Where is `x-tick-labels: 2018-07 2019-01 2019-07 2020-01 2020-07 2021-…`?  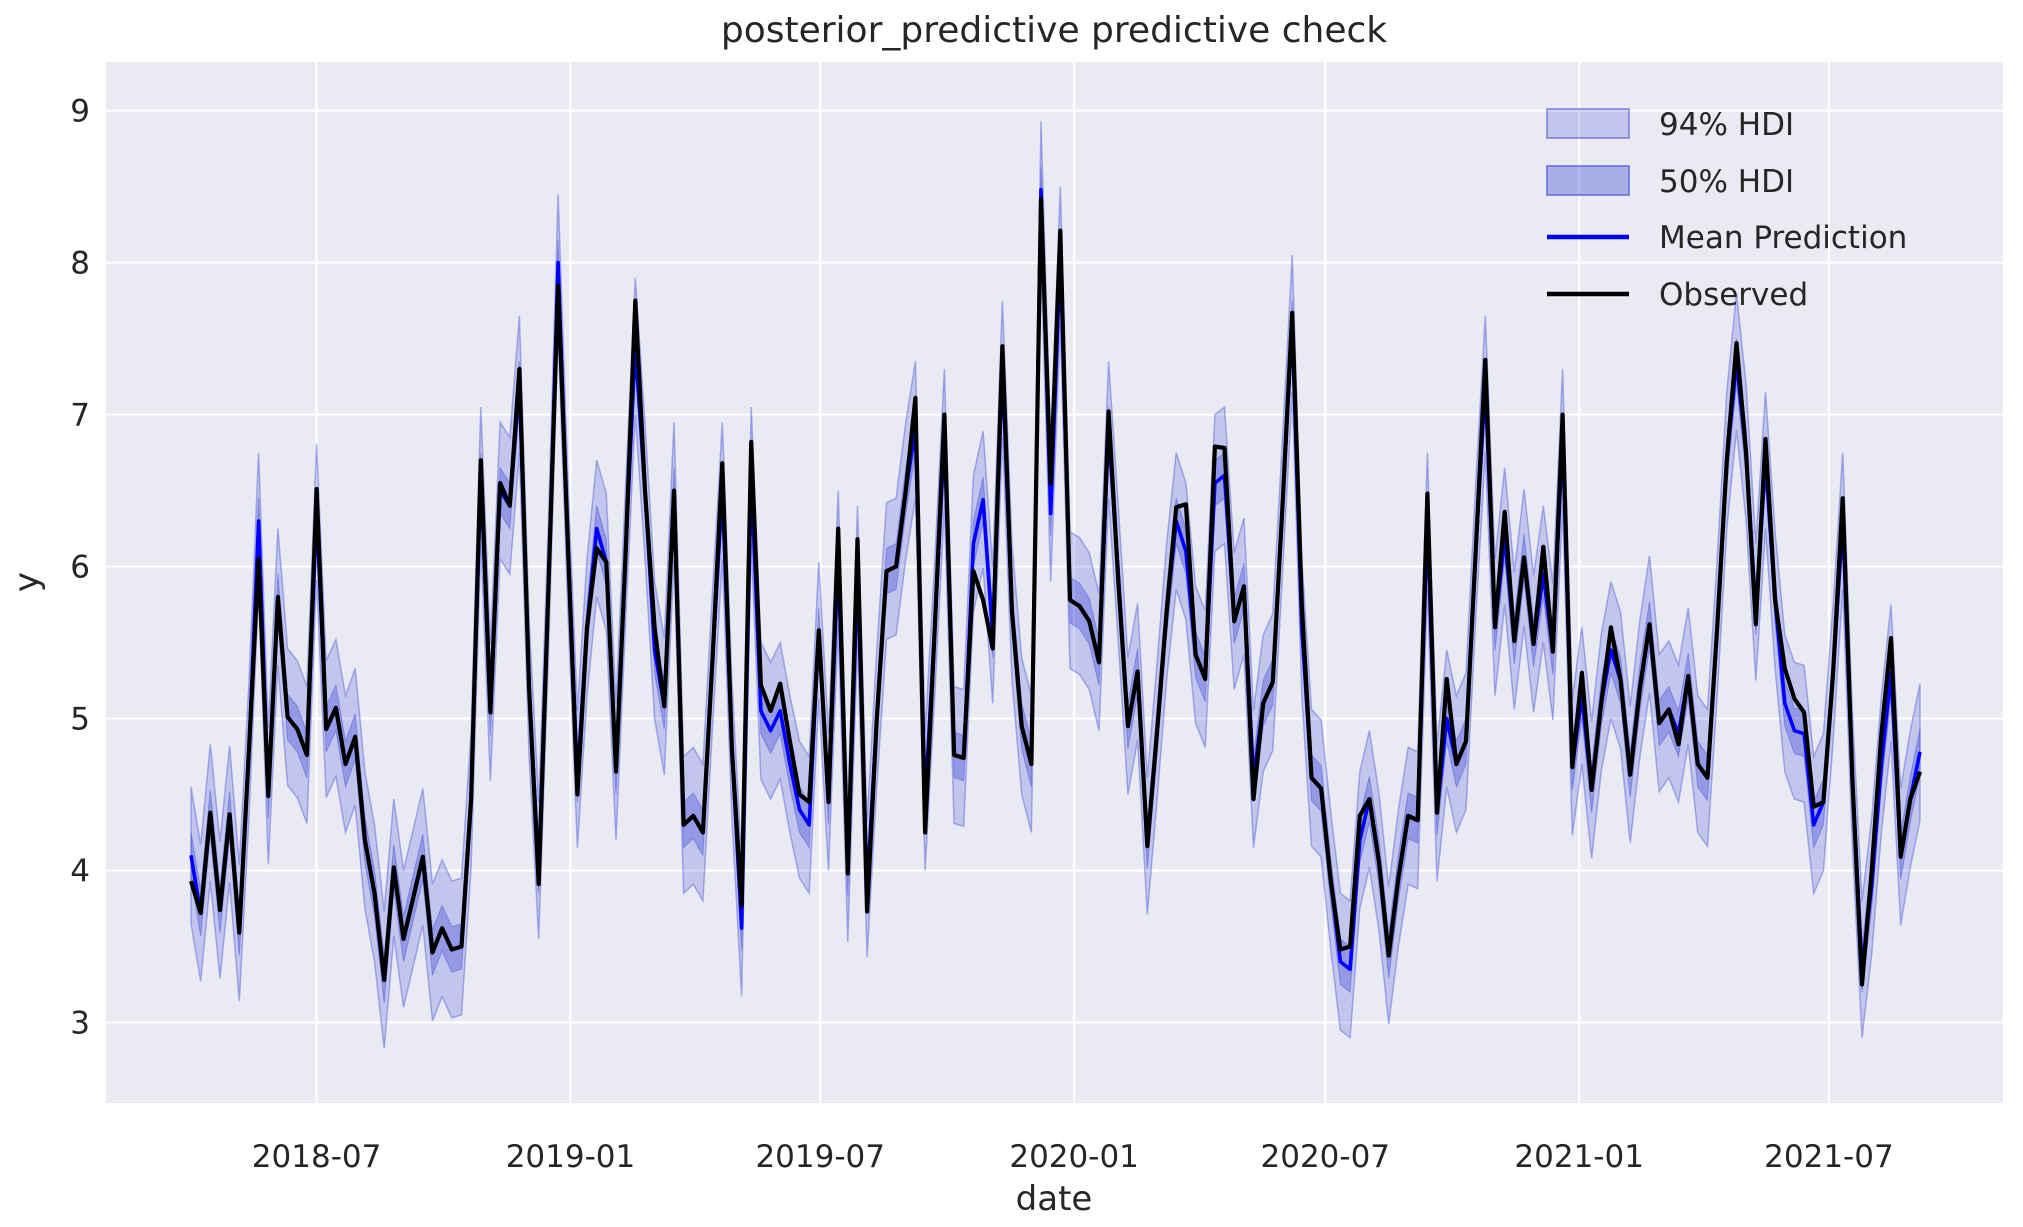
x-tick-labels: 2018-07 2019-01 2019-07 2020-01 2020-07 2021-… is located at coordinates (1073, 1157).